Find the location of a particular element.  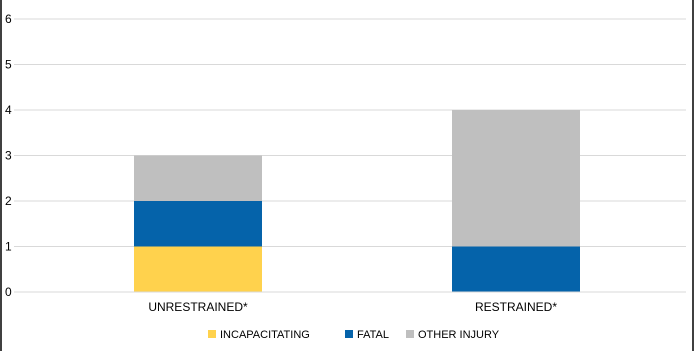

y-tick-label: 4 is located at coordinates (8, 110).